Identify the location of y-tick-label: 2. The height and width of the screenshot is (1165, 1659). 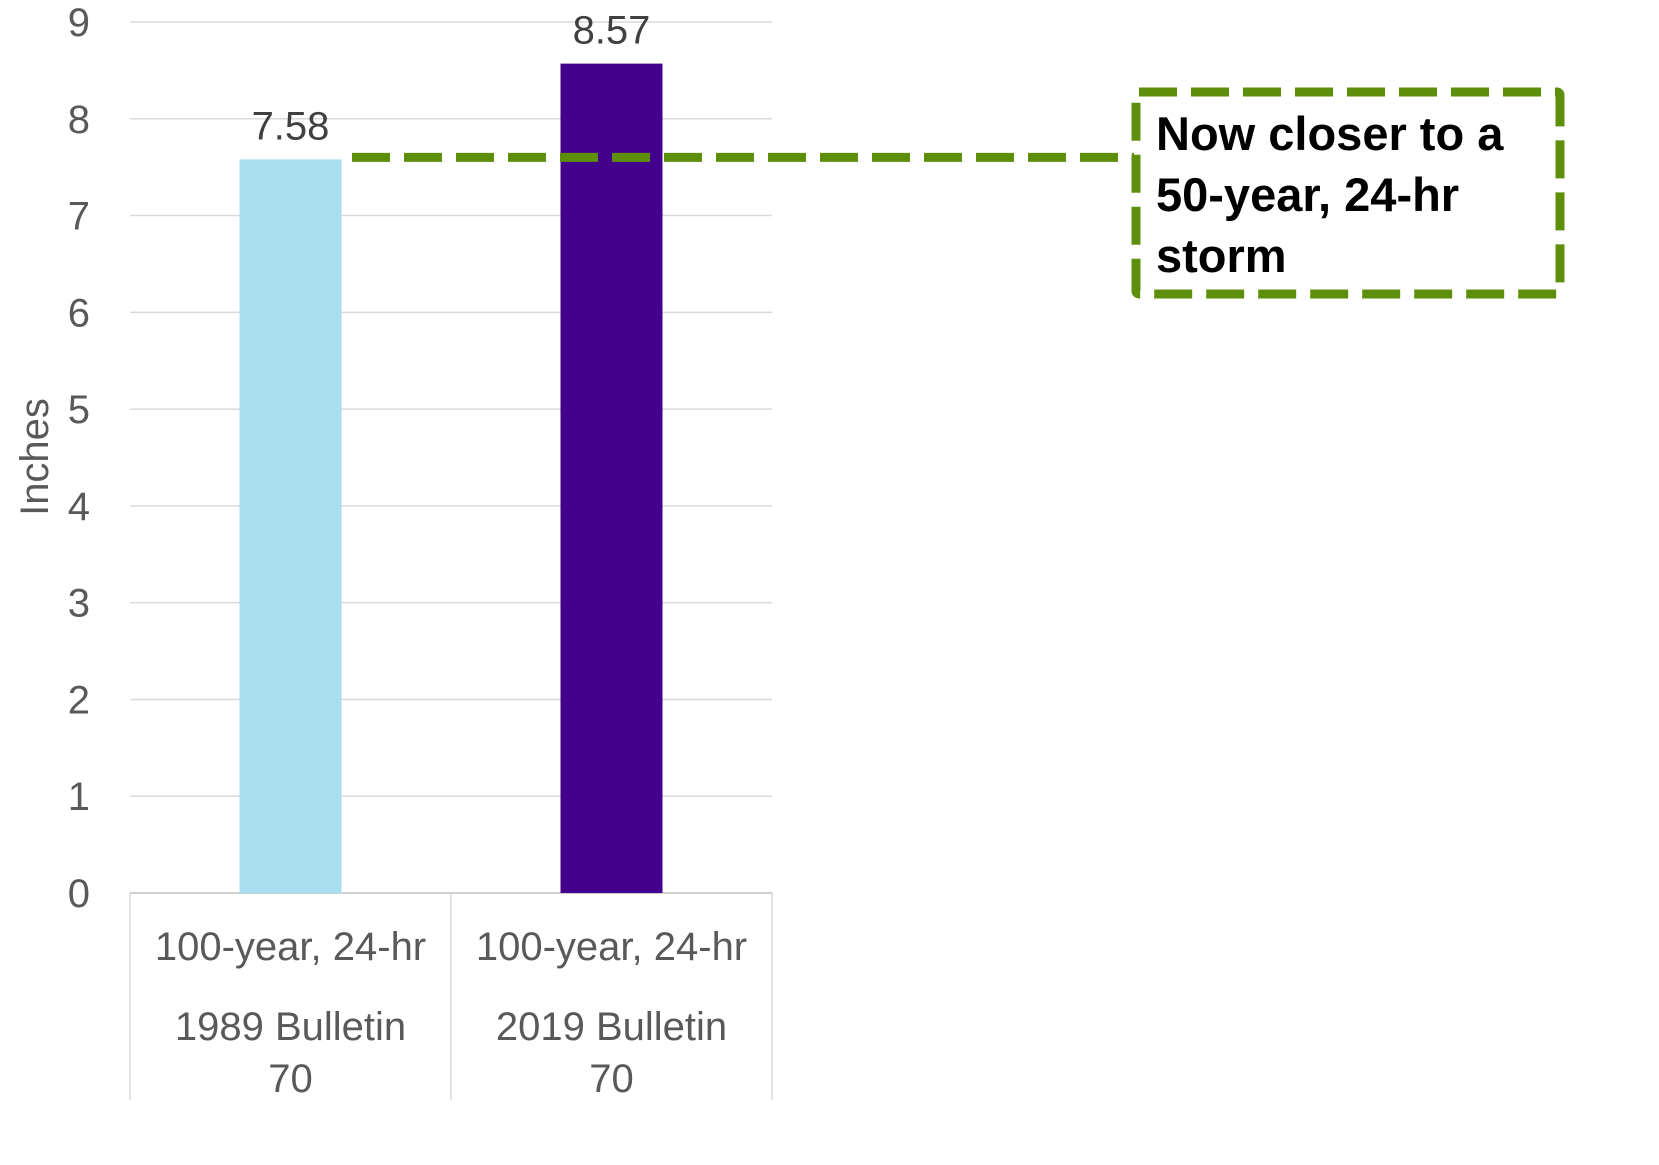
(79, 700).